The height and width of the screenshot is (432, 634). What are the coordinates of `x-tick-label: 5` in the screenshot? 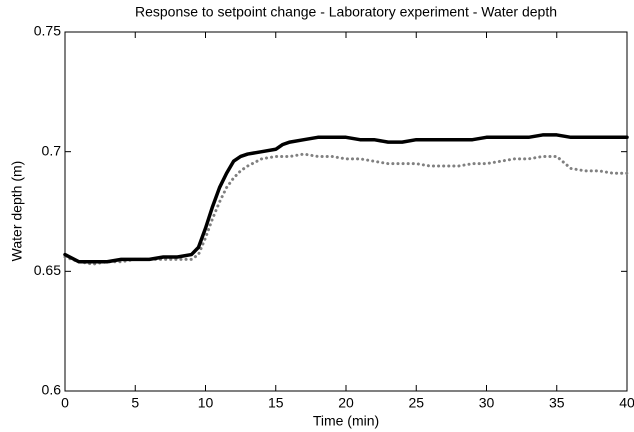 It's located at (135, 403).